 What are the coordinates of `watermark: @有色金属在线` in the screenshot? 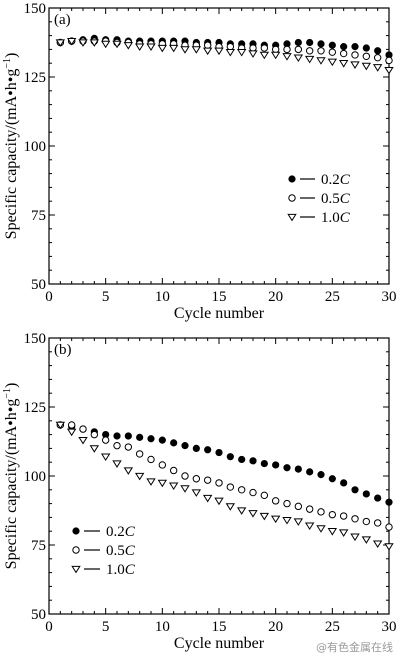 It's located at (354, 647).